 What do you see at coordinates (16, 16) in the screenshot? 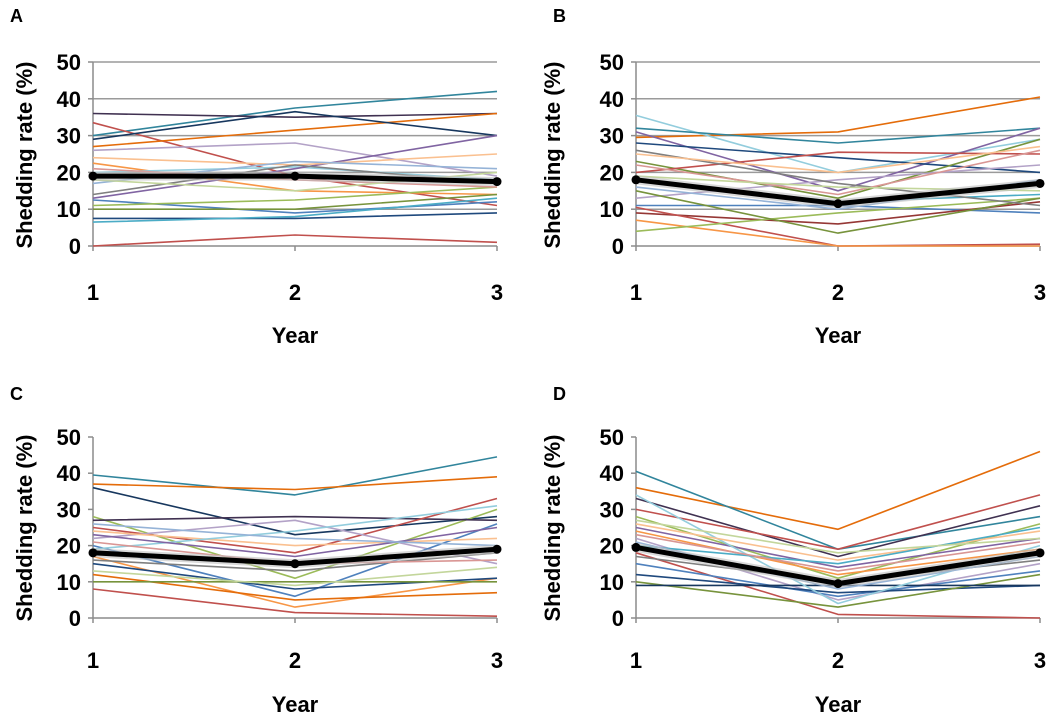
I see `panel-label: A` at bounding box center [16, 16].